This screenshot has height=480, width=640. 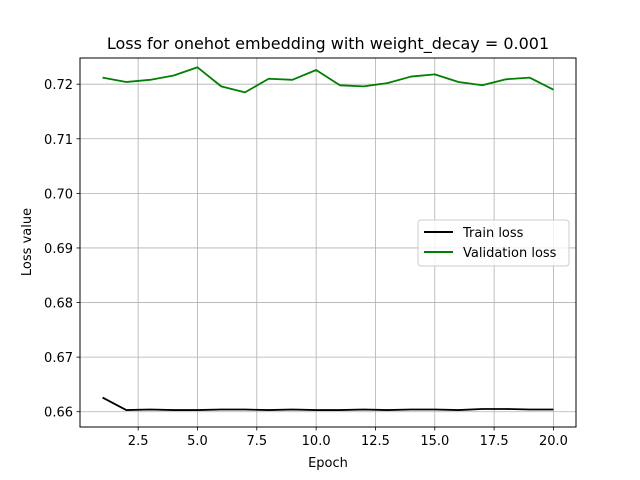 I want to click on y-tick-label: 0.68, so click(x=58, y=304).